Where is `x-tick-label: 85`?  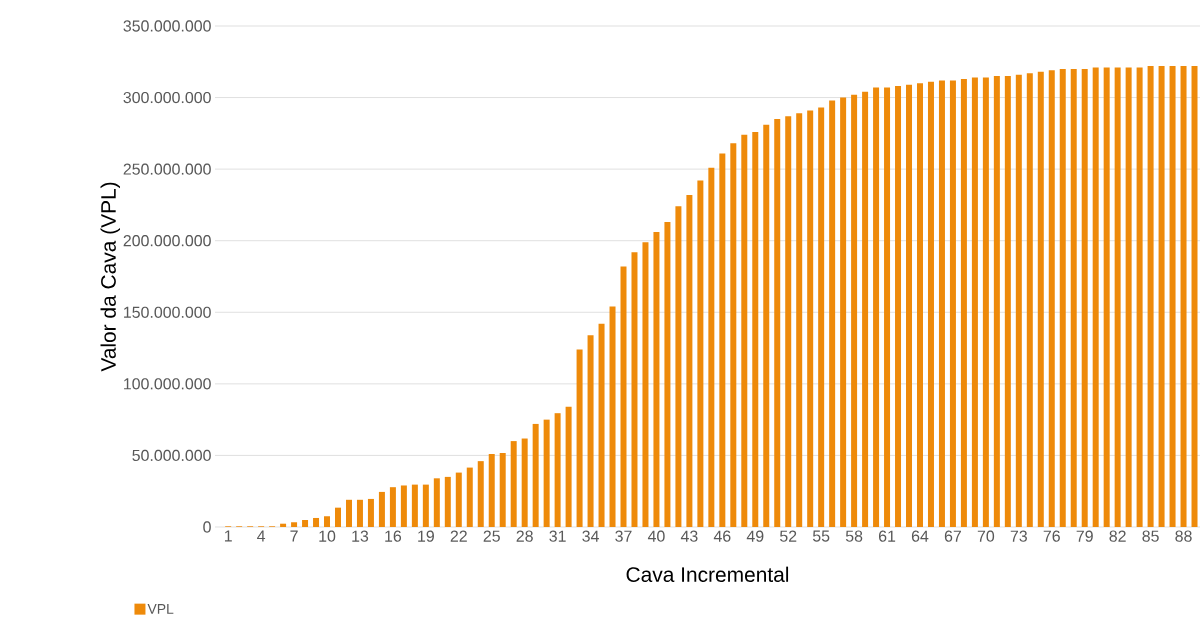
x-tick-label: 85 is located at coordinates (1150, 536).